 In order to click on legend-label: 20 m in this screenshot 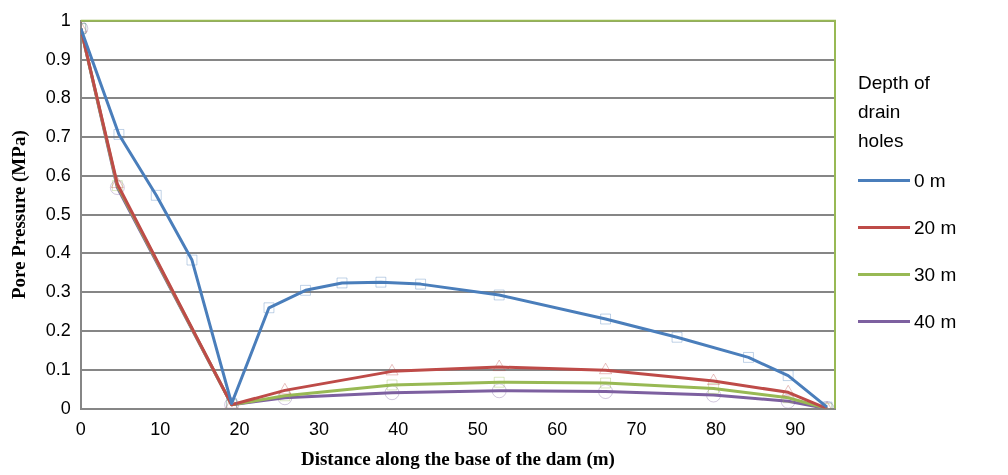, I will do `click(935, 227)`.